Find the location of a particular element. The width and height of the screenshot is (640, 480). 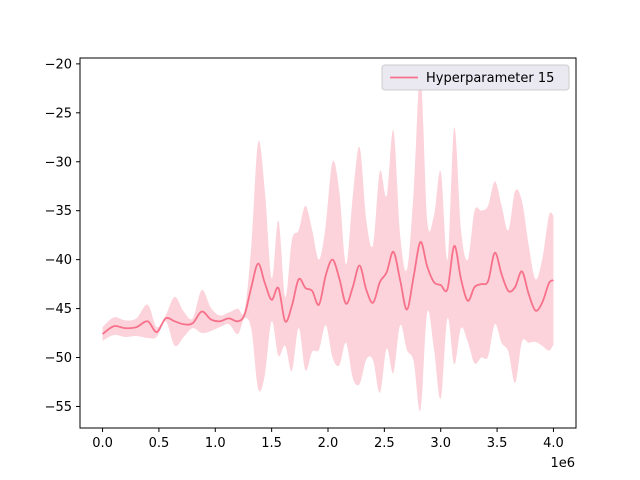

legend-box is located at coordinates (475, 77).